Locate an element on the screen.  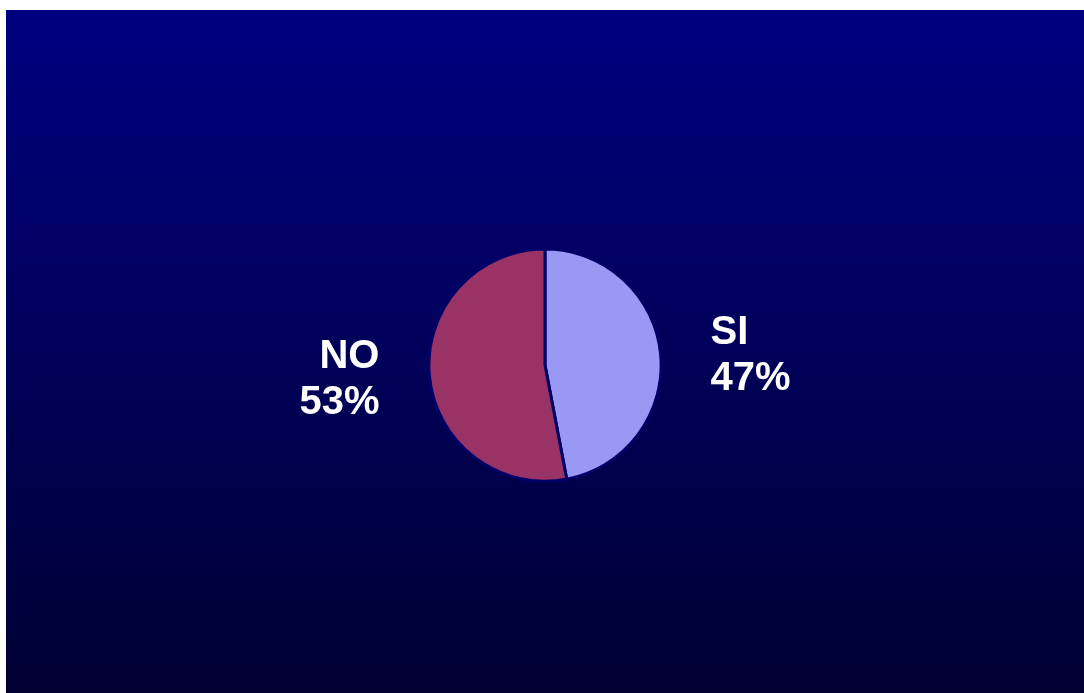
data-label: 53% is located at coordinates (339, 400).